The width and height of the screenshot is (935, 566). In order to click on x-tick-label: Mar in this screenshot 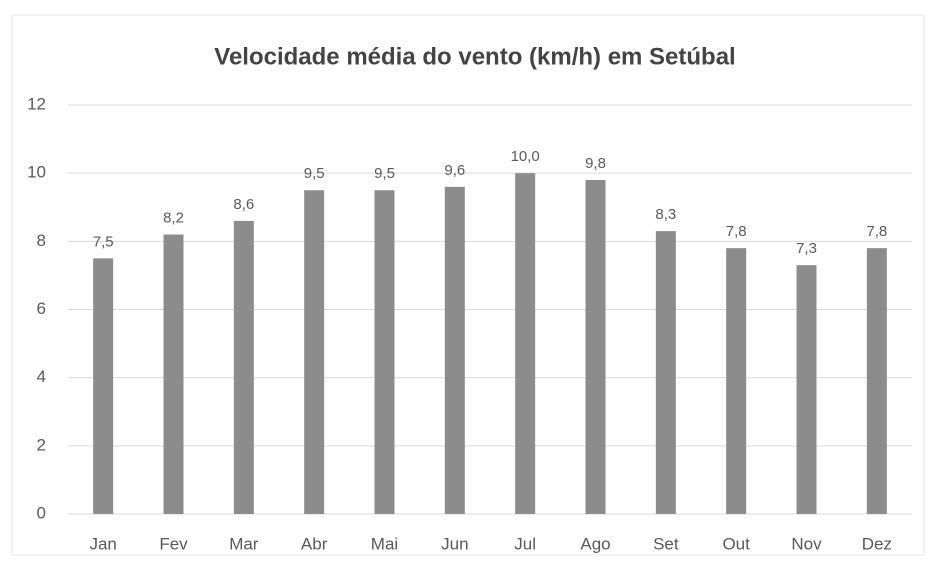, I will do `click(244, 543)`.